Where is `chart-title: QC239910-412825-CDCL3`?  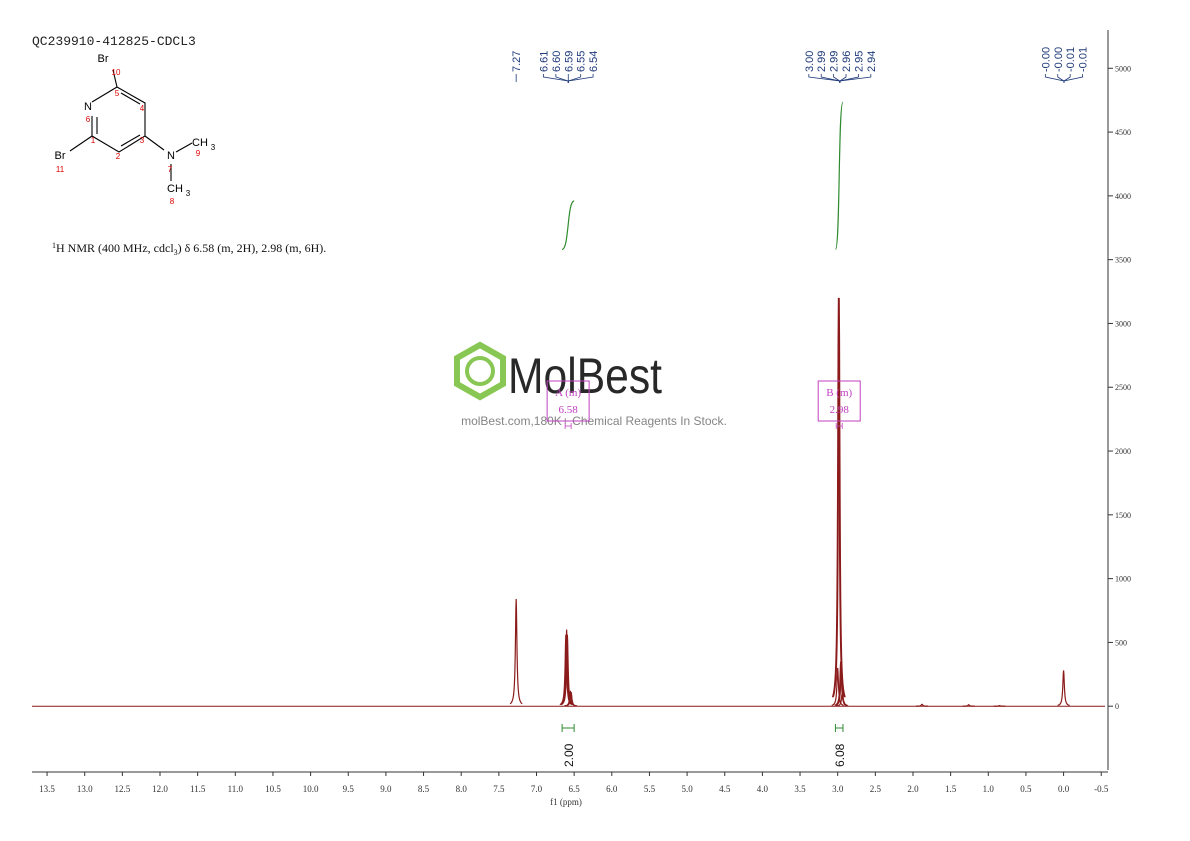 chart-title: QC239910-412825-CDCL3 is located at coordinates (114, 41).